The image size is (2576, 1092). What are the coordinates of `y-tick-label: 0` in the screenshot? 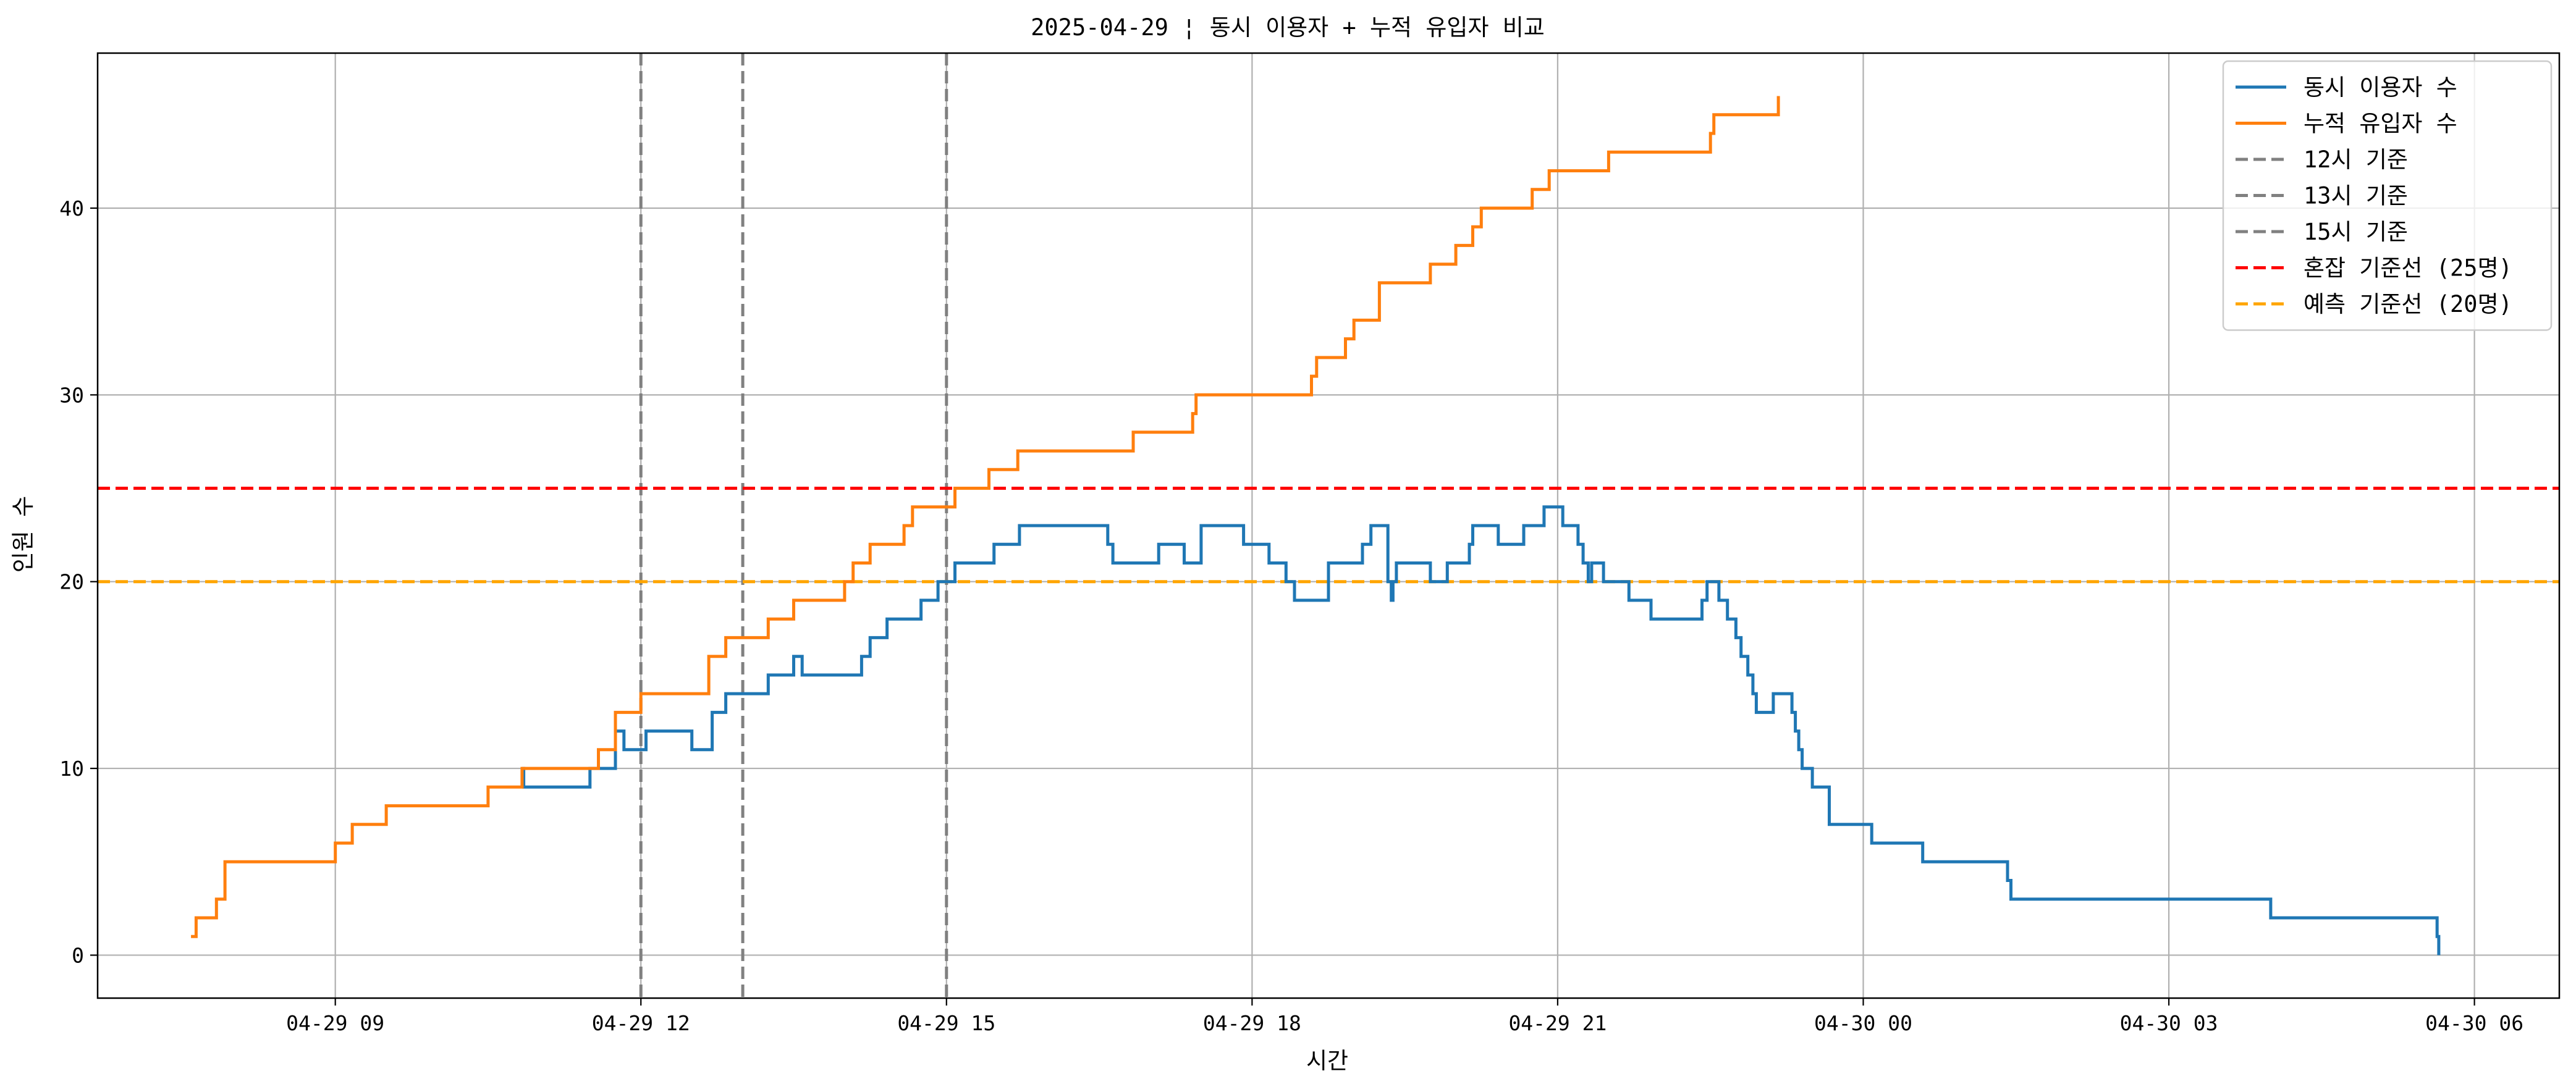 It's located at (78, 955).